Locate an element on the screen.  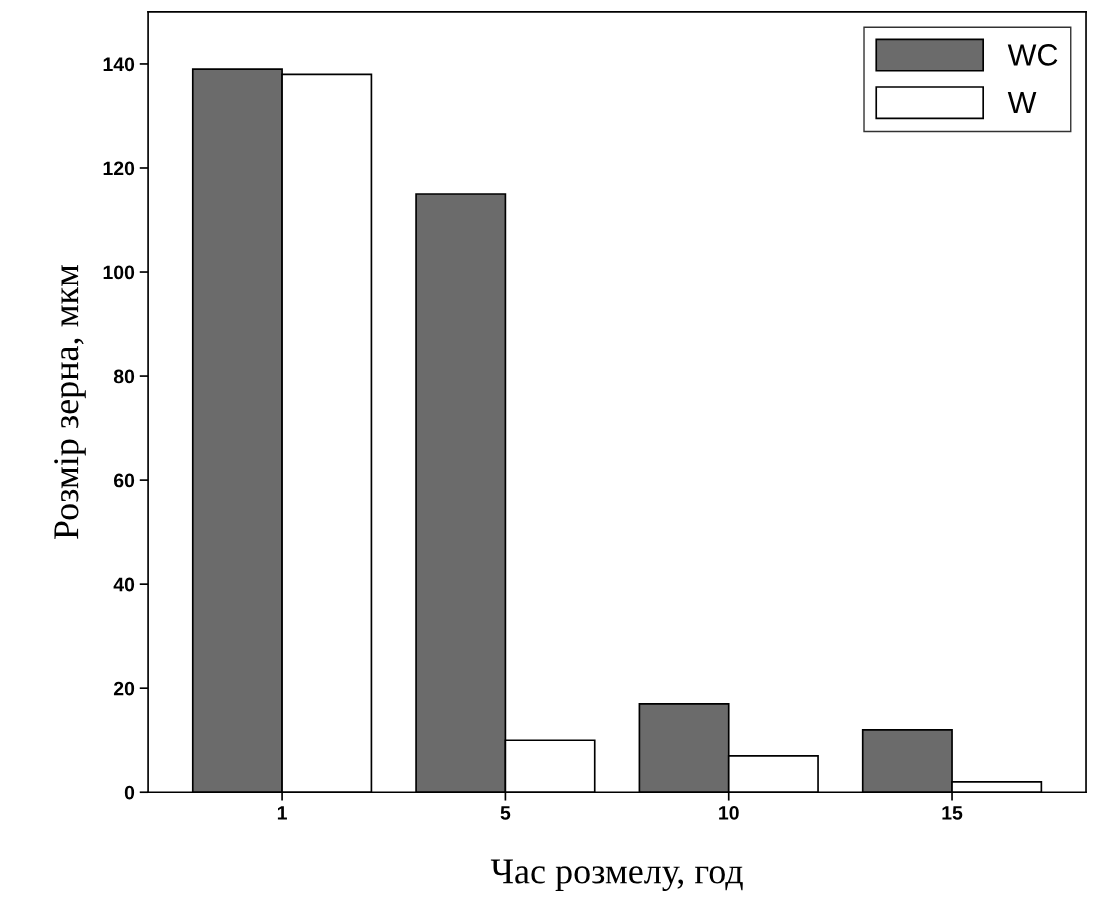
x-tick-label: 10 is located at coordinates (729, 812).